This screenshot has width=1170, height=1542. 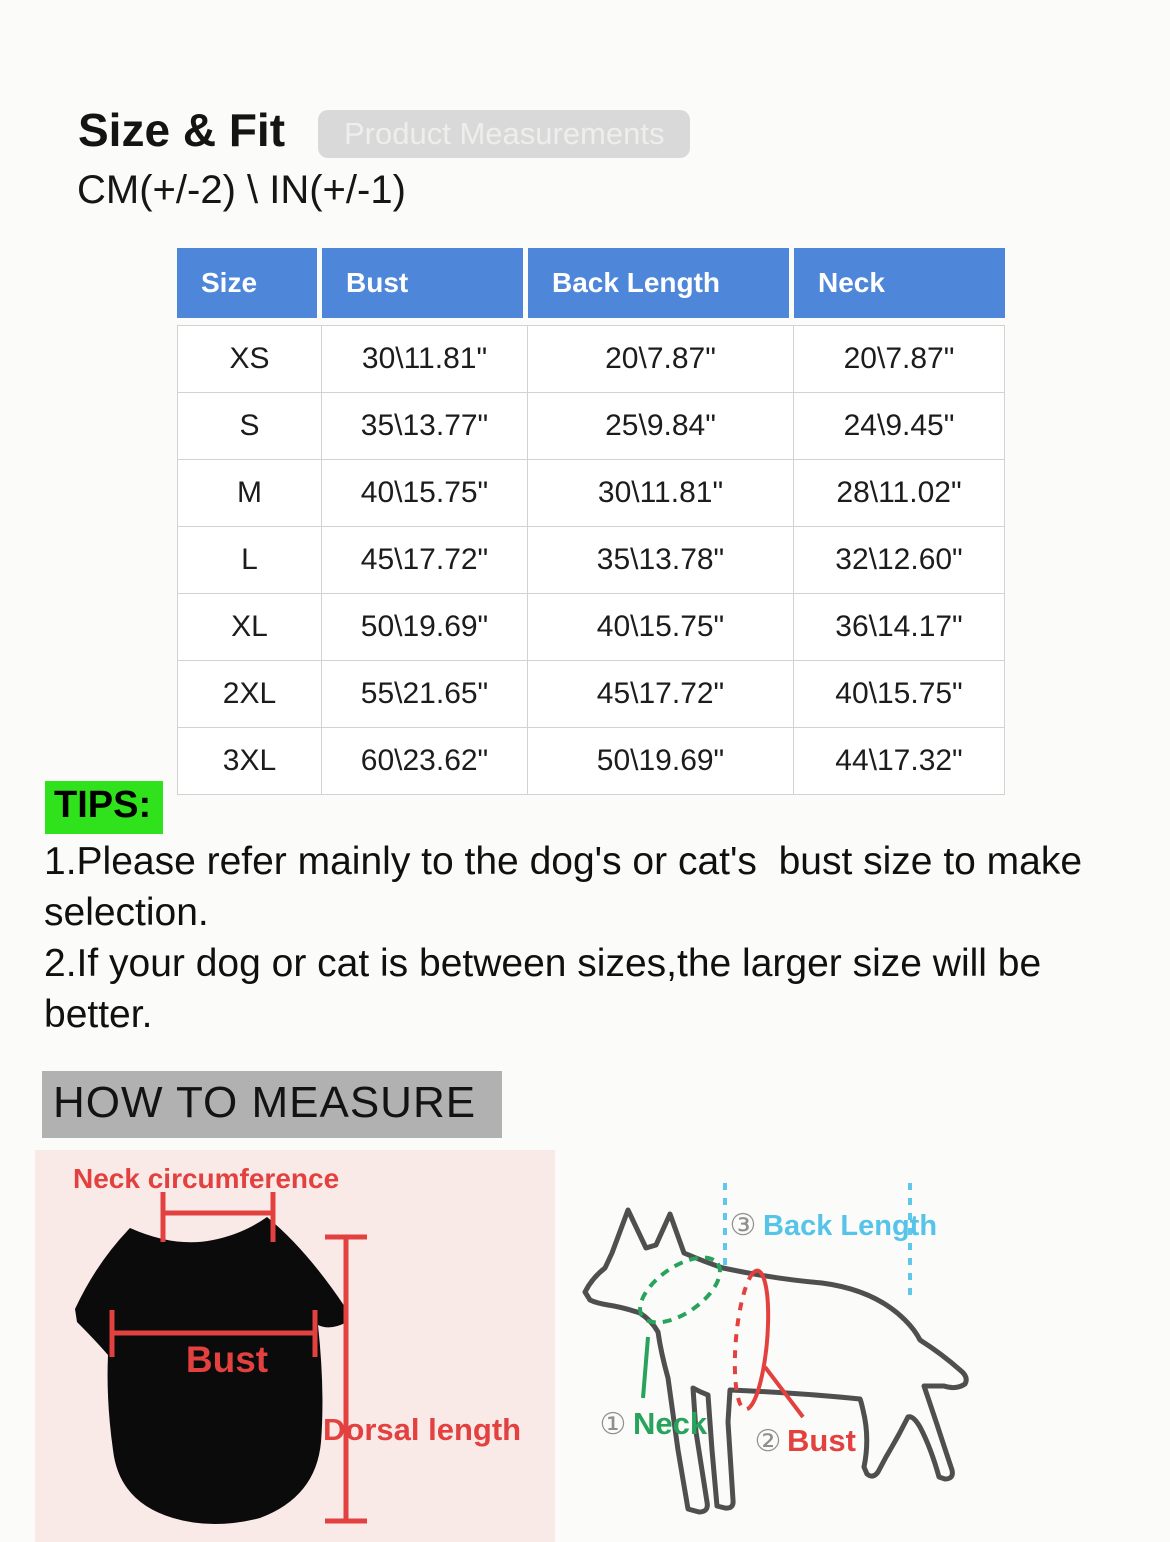 What do you see at coordinates (661, 286) in the screenshot?
I see `col-header-back-length: Back Length` at bounding box center [661, 286].